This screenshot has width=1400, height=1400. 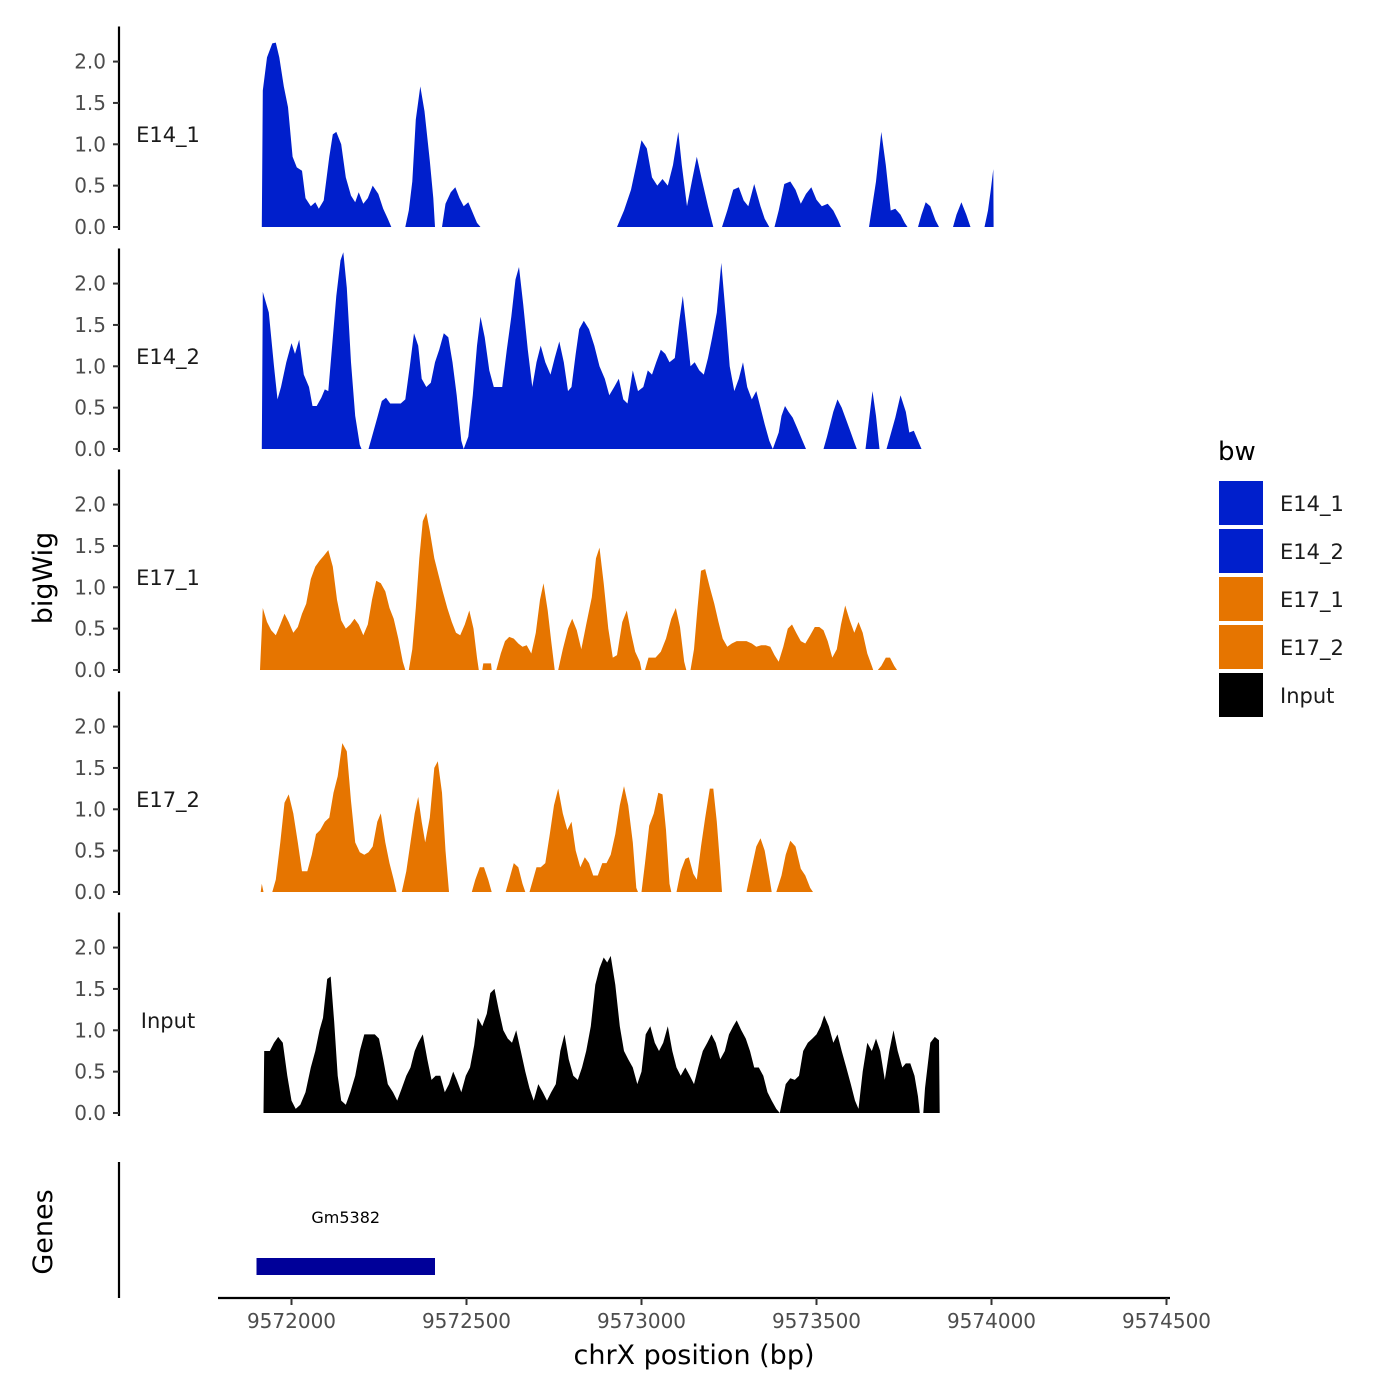 I want to click on x-tick-label: 9574500, so click(x=1166, y=1321).